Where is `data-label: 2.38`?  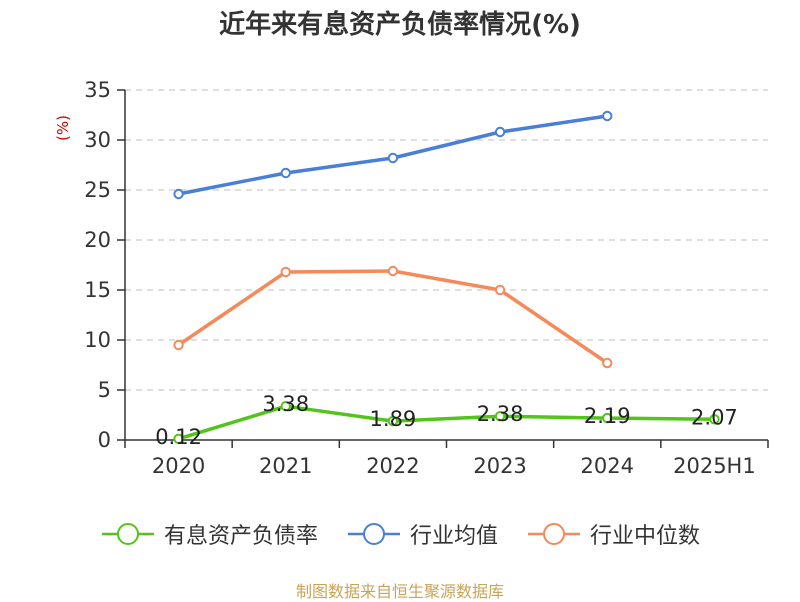 data-label: 2.38 is located at coordinates (500, 414).